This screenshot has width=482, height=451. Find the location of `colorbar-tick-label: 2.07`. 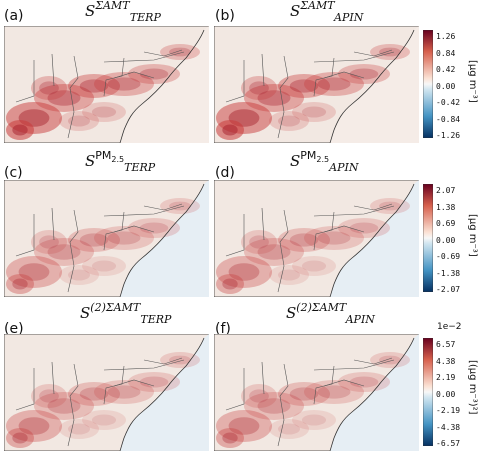

colorbar-tick-label: 2.07 is located at coordinates (446, 190).